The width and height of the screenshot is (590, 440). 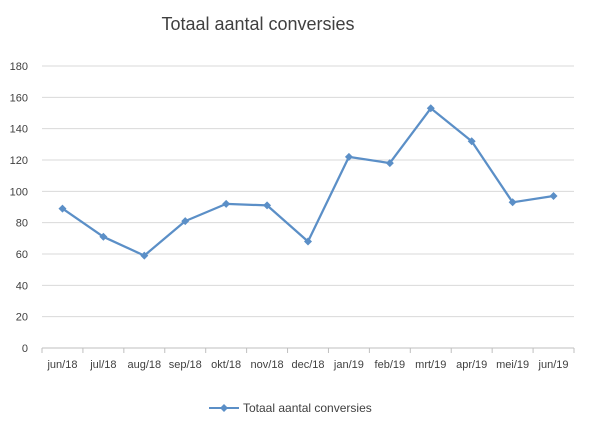 I want to click on y-tick-label: 80, so click(x=22, y=224).